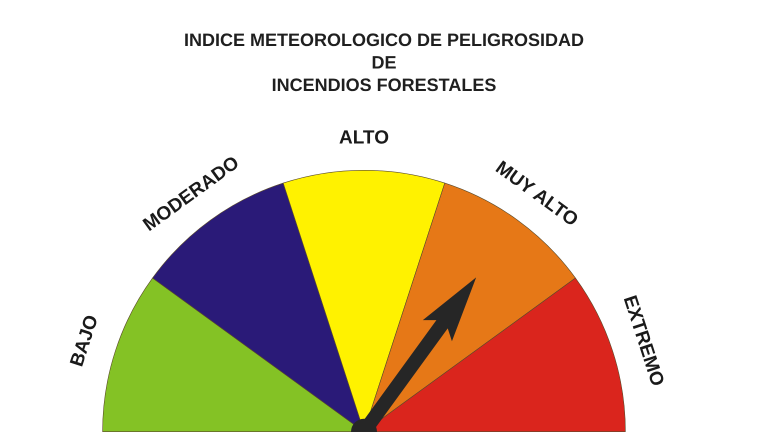 This screenshot has height=432, width=768. What do you see at coordinates (364, 138) in the screenshot?
I see `slice-label: ALTO` at bounding box center [364, 138].